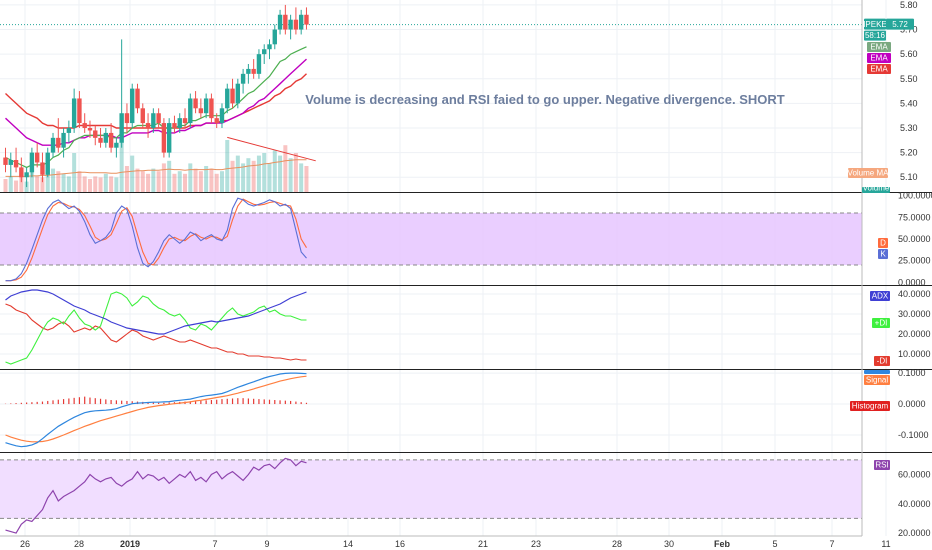  Describe the element at coordinates (900, 24) in the screenshot. I see `last-price-badge: 5.72` at that location.